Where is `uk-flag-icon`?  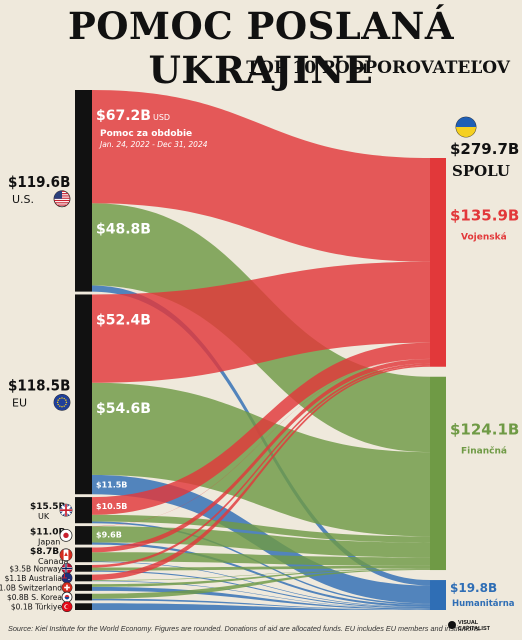
uk-flag-icon is located at coordinates (66, 510).